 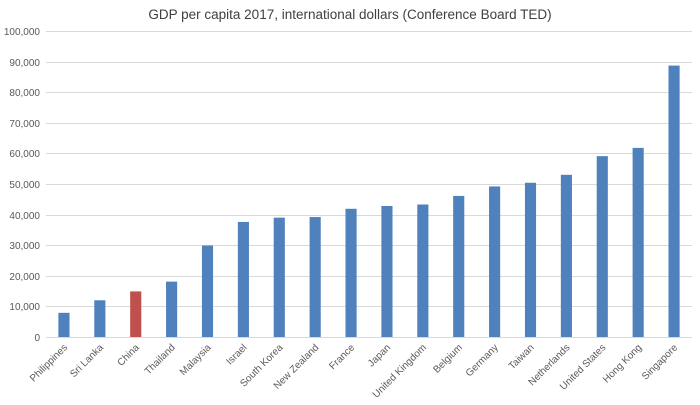 I want to click on y-tick-label: 80,000, so click(x=24, y=93).